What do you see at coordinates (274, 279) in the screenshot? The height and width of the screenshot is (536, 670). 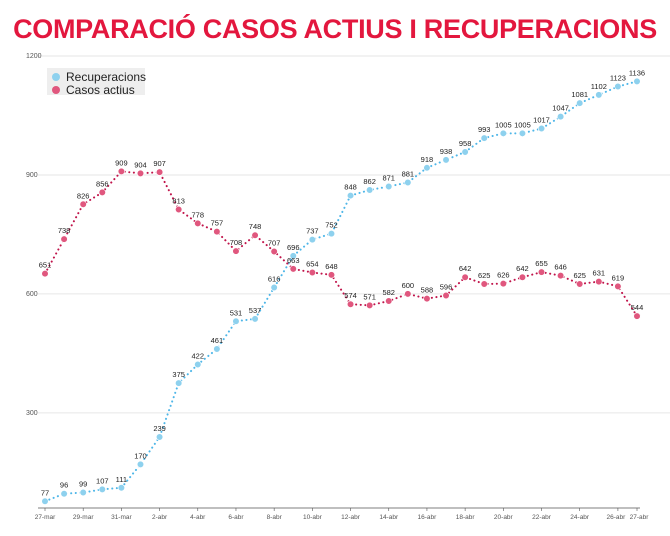 I see `data-label-recuperacions: 616` at bounding box center [274, 279].